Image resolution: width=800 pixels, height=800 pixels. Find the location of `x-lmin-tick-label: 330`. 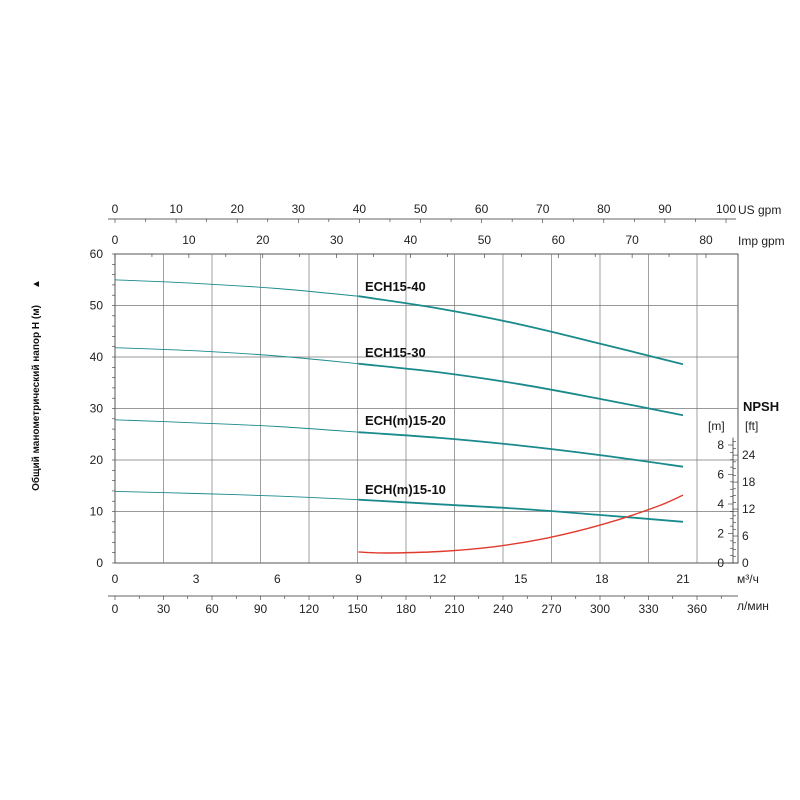

x-lmin-tick-label: 330 is located at coordinates (648, 609).